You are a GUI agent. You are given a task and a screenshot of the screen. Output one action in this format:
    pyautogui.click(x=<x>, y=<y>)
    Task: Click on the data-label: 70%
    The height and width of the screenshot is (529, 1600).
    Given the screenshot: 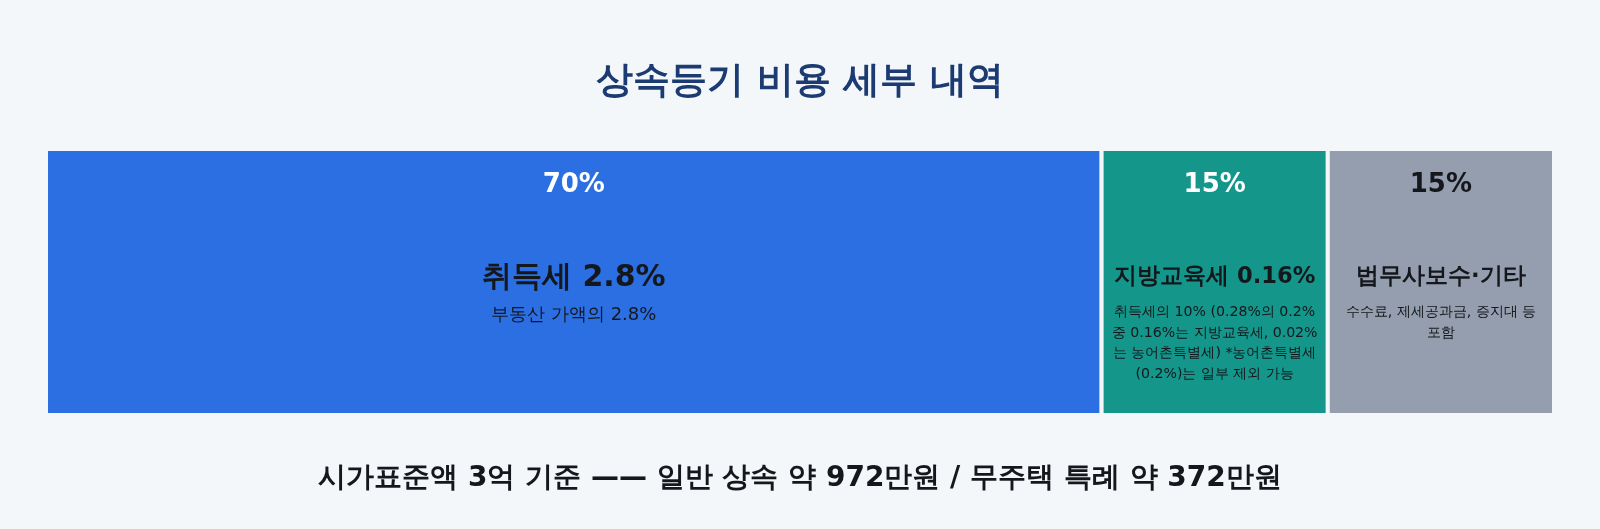 What is the action you would take?
    pyautogui.click(x=573, y=182)
    